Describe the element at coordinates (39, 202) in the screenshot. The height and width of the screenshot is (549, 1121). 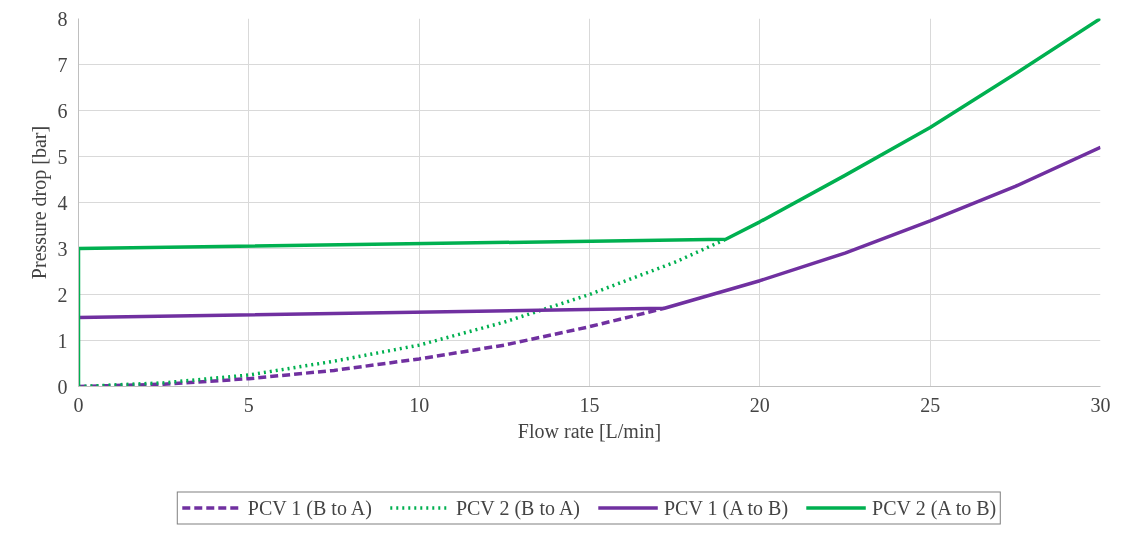
I see `y-axis-title: Pressure drop [bar]` at that location.